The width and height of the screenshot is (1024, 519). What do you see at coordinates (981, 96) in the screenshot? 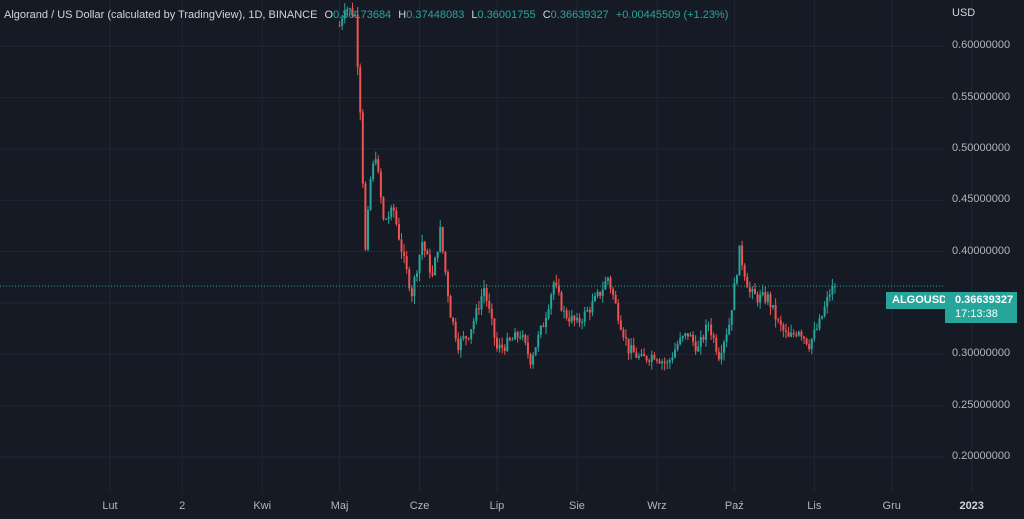
I see `price-tick-label: 0.55000000` at bounding box center [981, 96].